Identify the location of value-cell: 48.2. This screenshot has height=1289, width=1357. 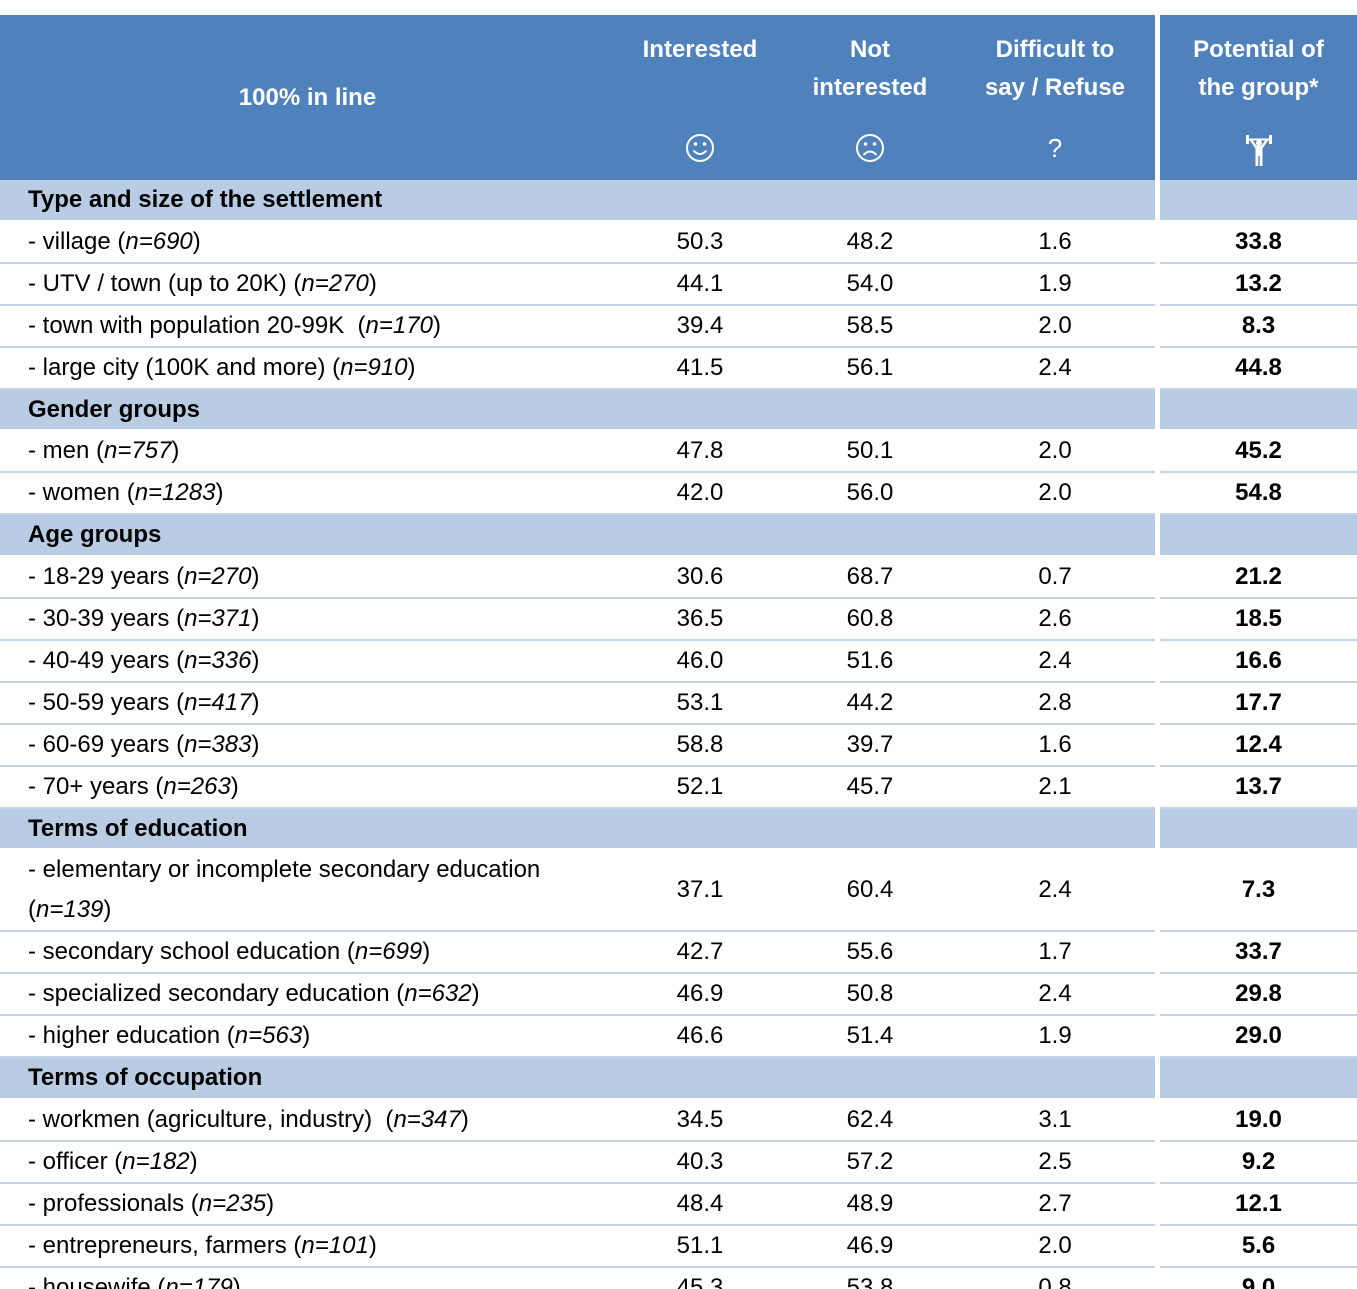
(870, 243).